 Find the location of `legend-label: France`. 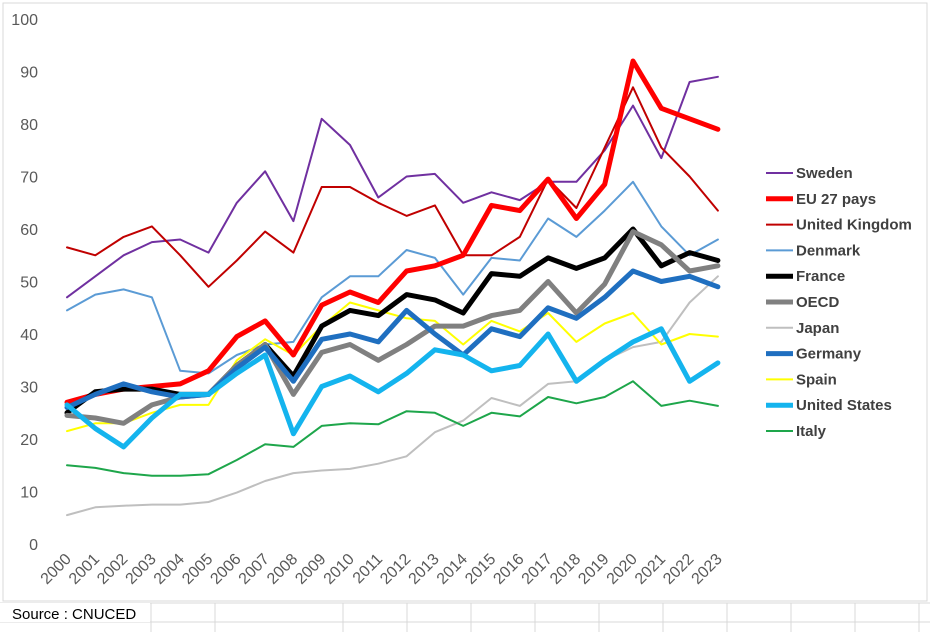

legend-label: France is located at coordinates (820, 276).